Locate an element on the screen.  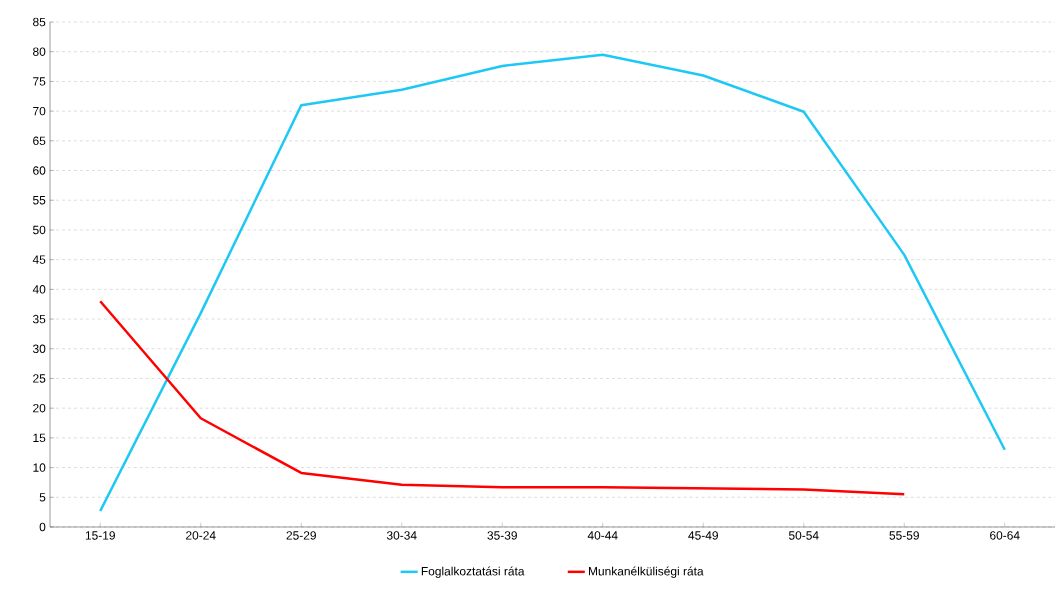
y-tick-label: 60 is located at coordinates (39, 170).